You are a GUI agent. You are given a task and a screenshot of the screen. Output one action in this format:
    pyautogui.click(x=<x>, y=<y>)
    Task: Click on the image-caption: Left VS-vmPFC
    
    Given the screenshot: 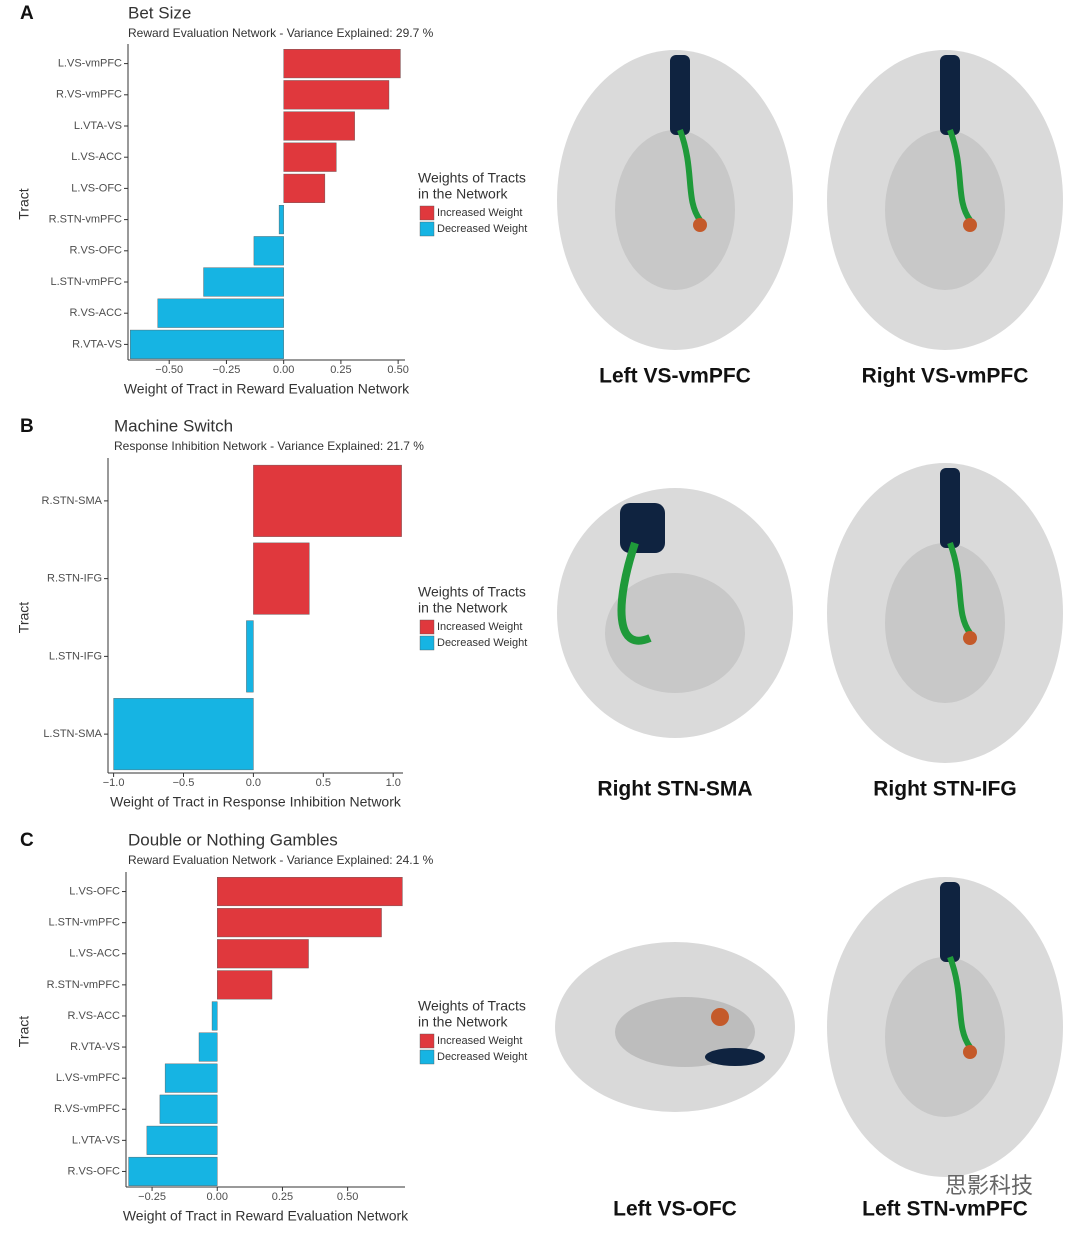 What is the action you would take?
    pyautogui.click(x=675, y=376)
    